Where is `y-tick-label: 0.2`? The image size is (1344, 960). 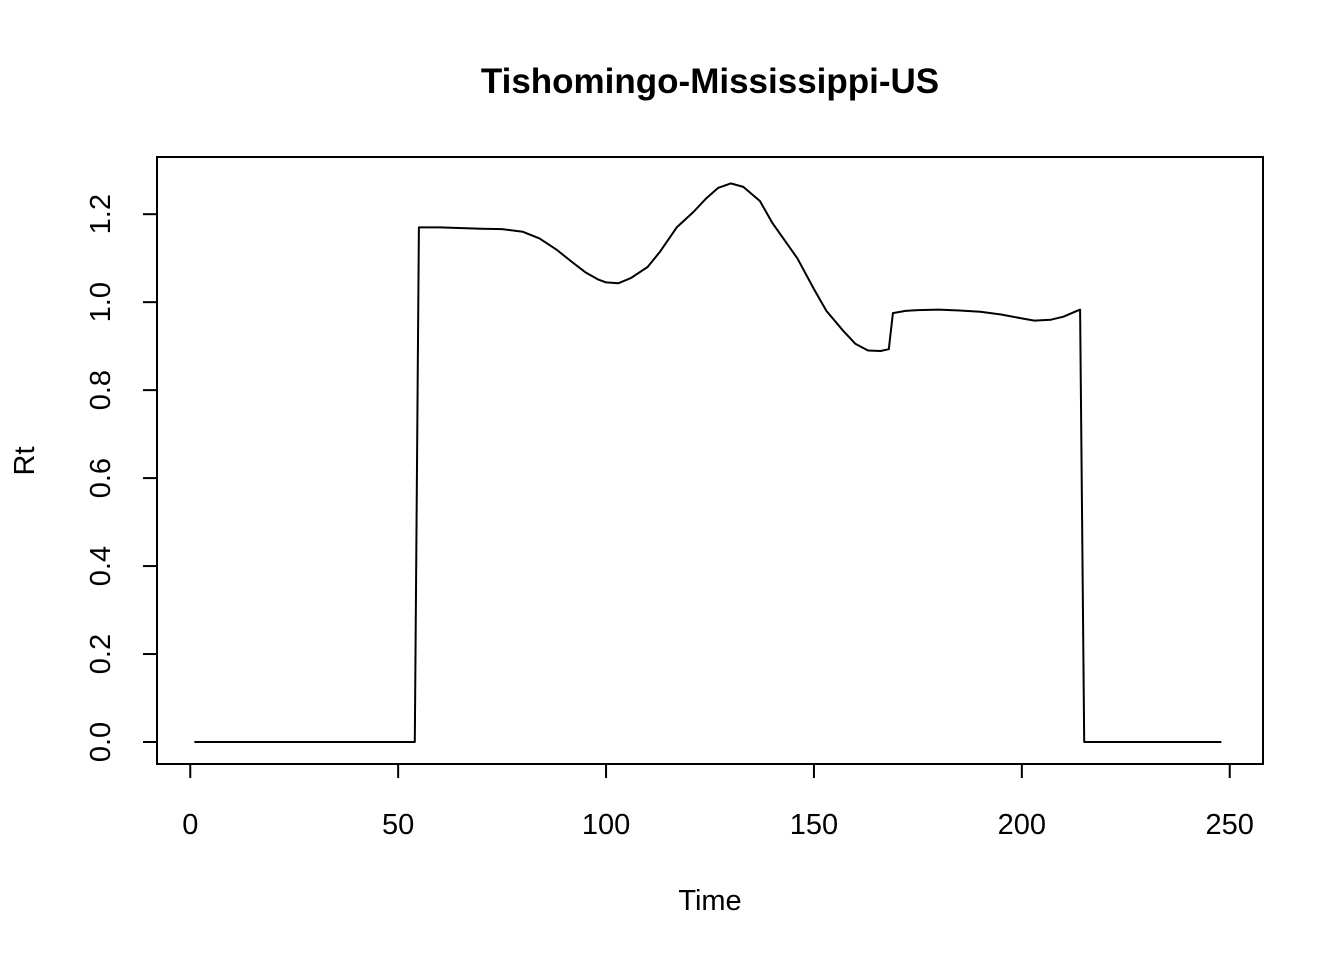
y-tick-label: 0.2 is located at coordinates (101, 654).